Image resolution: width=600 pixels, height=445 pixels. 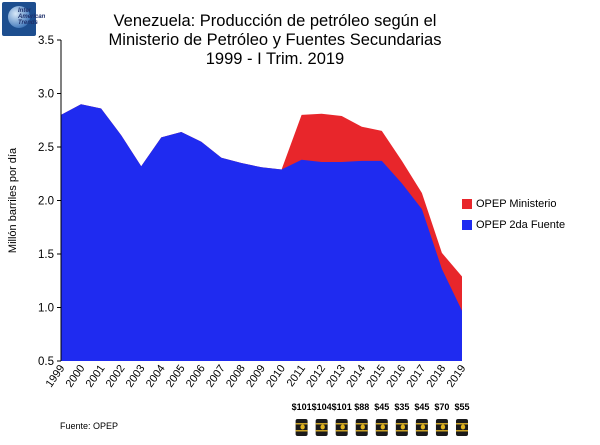 I want to click on chart-title-line-3: 1999 - I Trim. 2019, so click(x=275, y=59).